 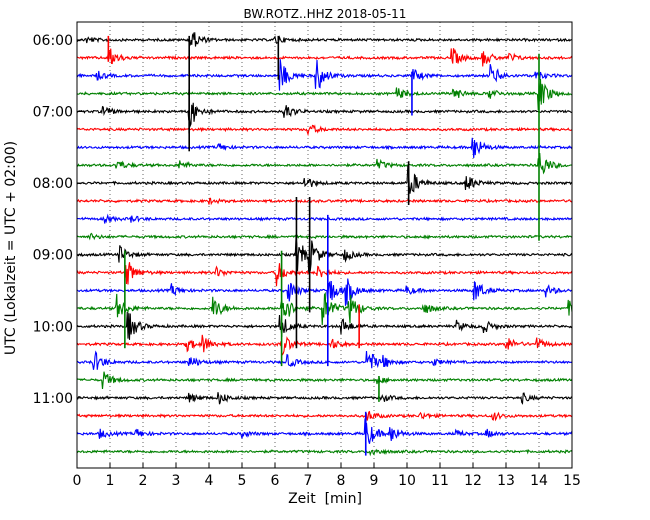 I want to click on x-tick-label: 3, so click(x=176, y=481).